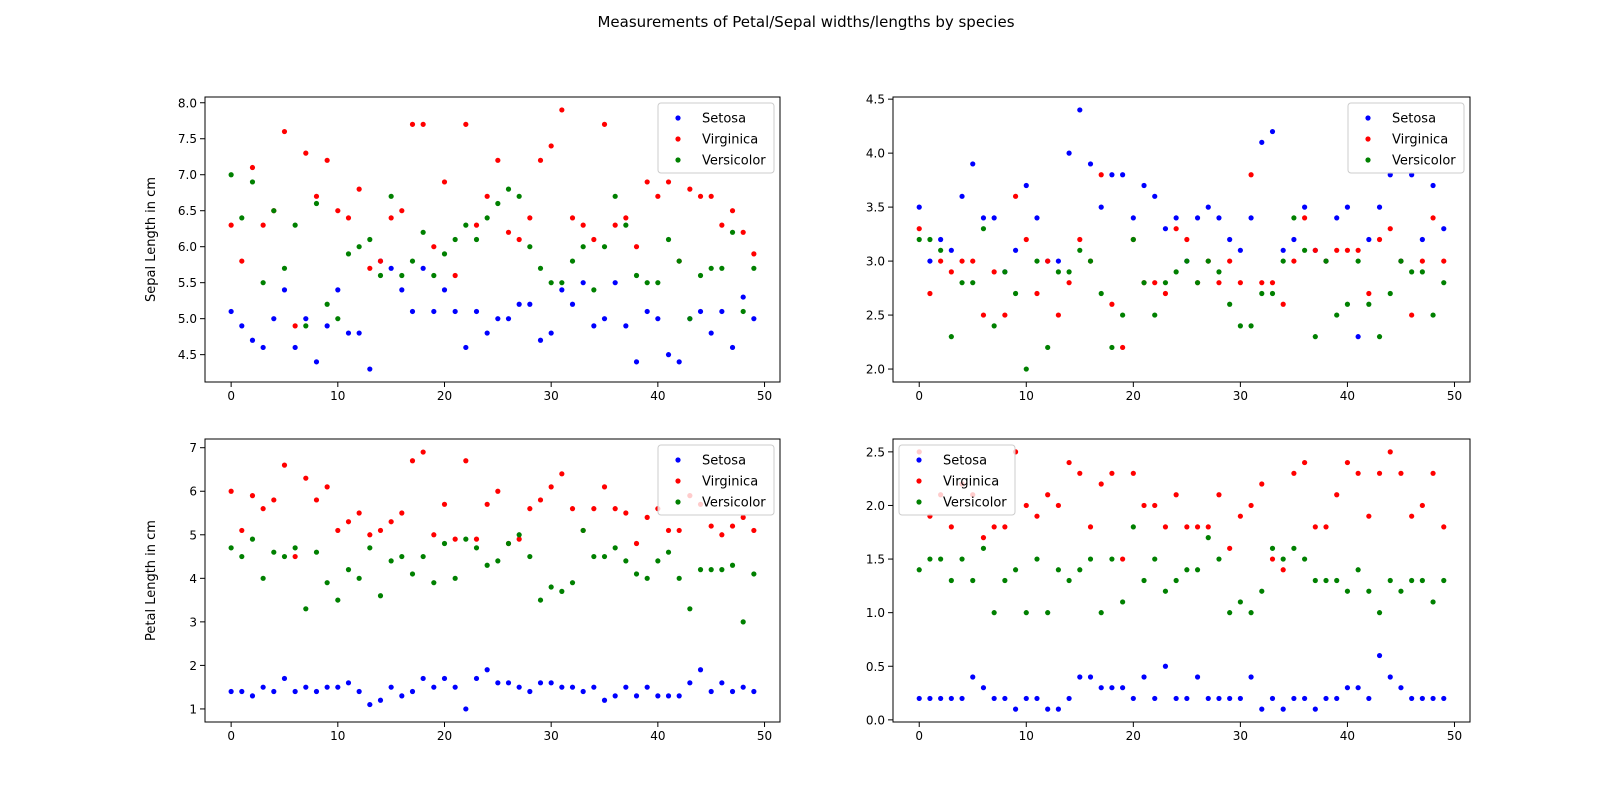  What do you see at coordinates (1181, 239) in the screenshot?
I see `plot-frame` at bounding box center [1181, 239].